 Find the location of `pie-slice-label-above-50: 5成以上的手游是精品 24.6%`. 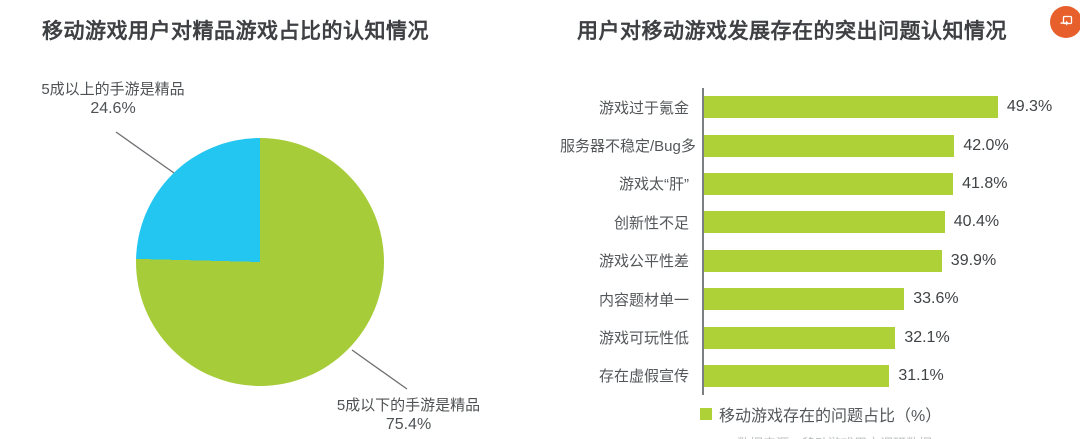

pie-slice-label-above-50: 5成以上的手游是精品 24.6% is located at coordinates (113, 99).